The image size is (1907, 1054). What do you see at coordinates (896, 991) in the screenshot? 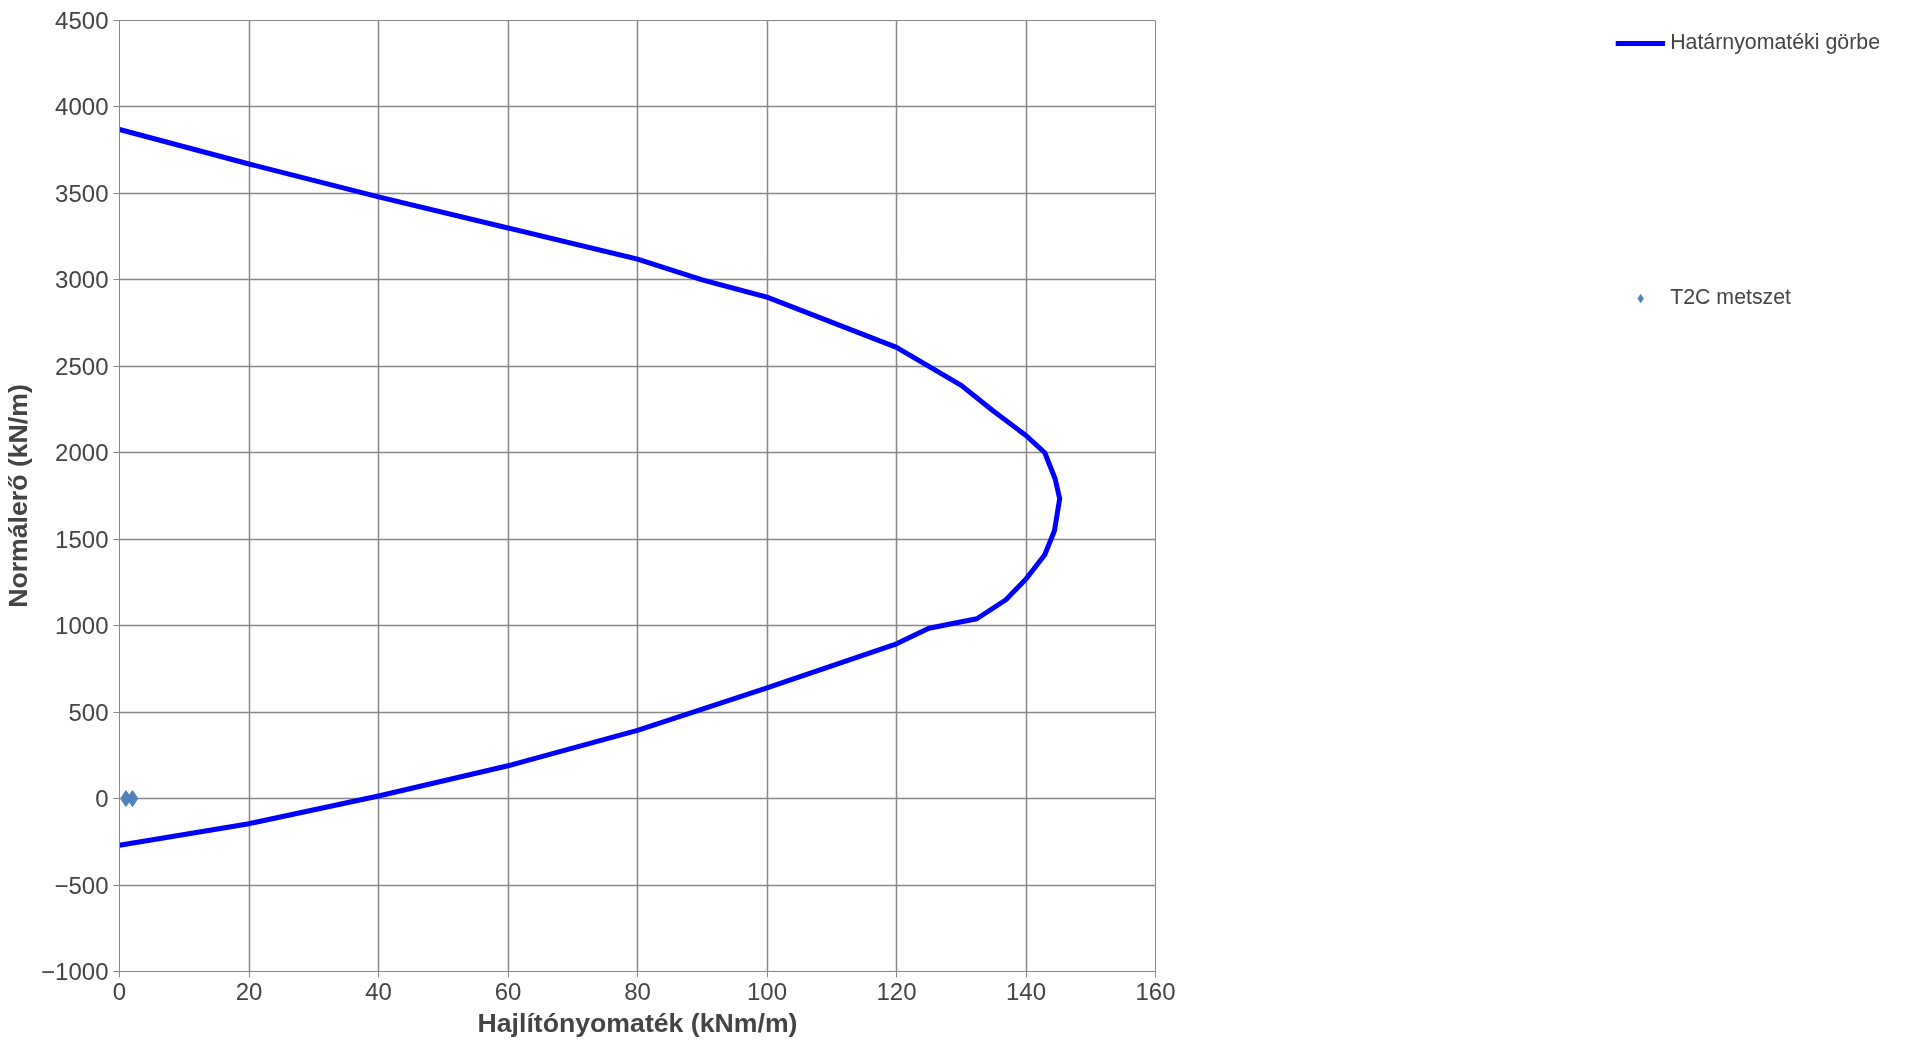
I see `x-tick-label: 120` at bounding box center [896, 991].